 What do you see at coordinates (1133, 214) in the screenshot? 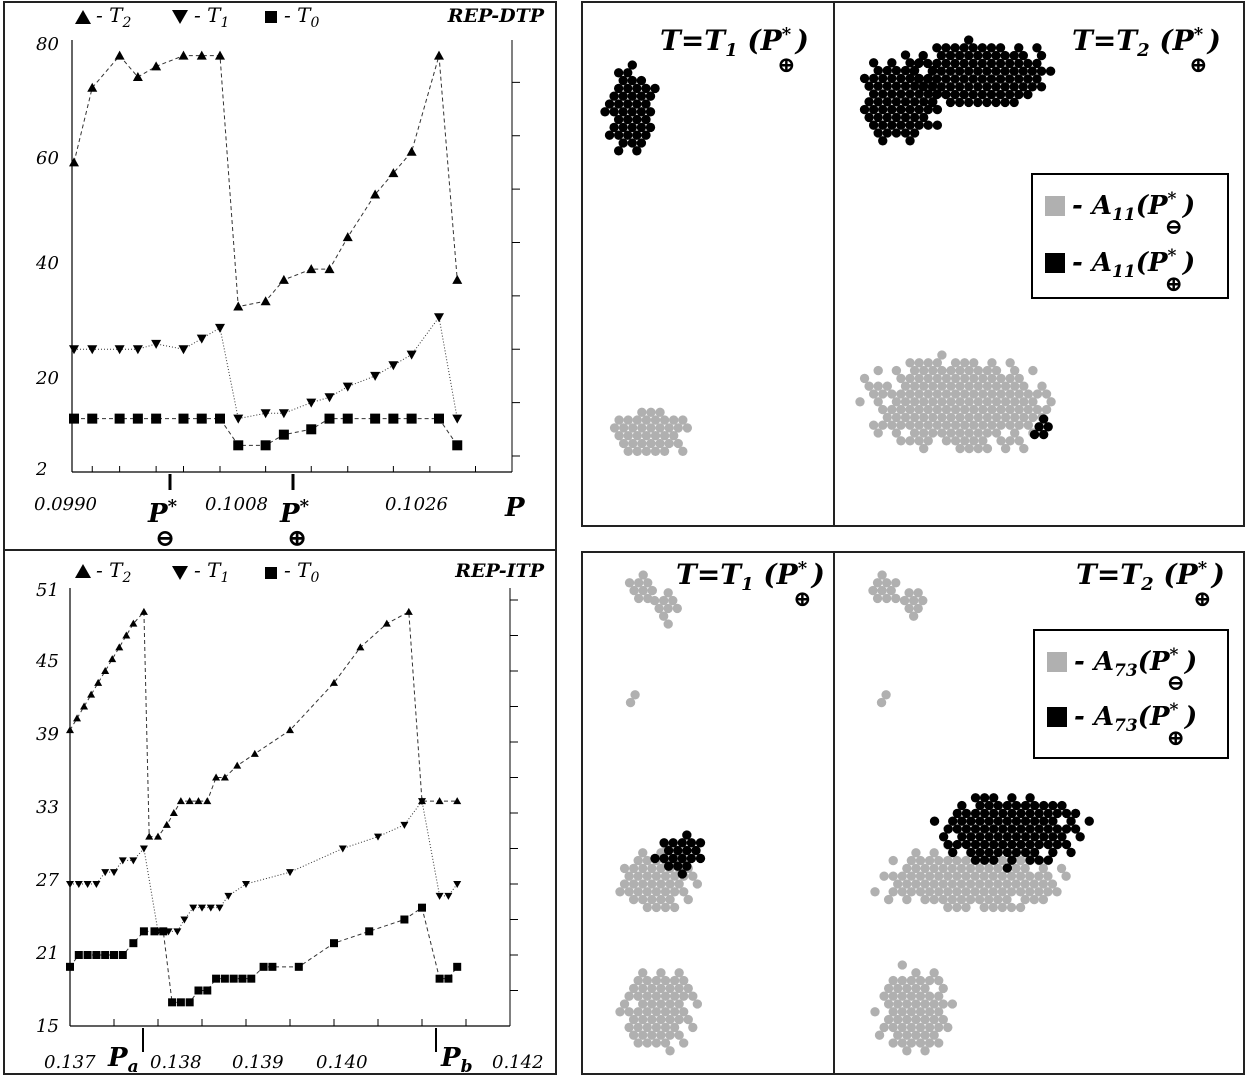
I see `top-legend-light-label: - A11(P* ⊖)` at bounding box center [1133, 214].